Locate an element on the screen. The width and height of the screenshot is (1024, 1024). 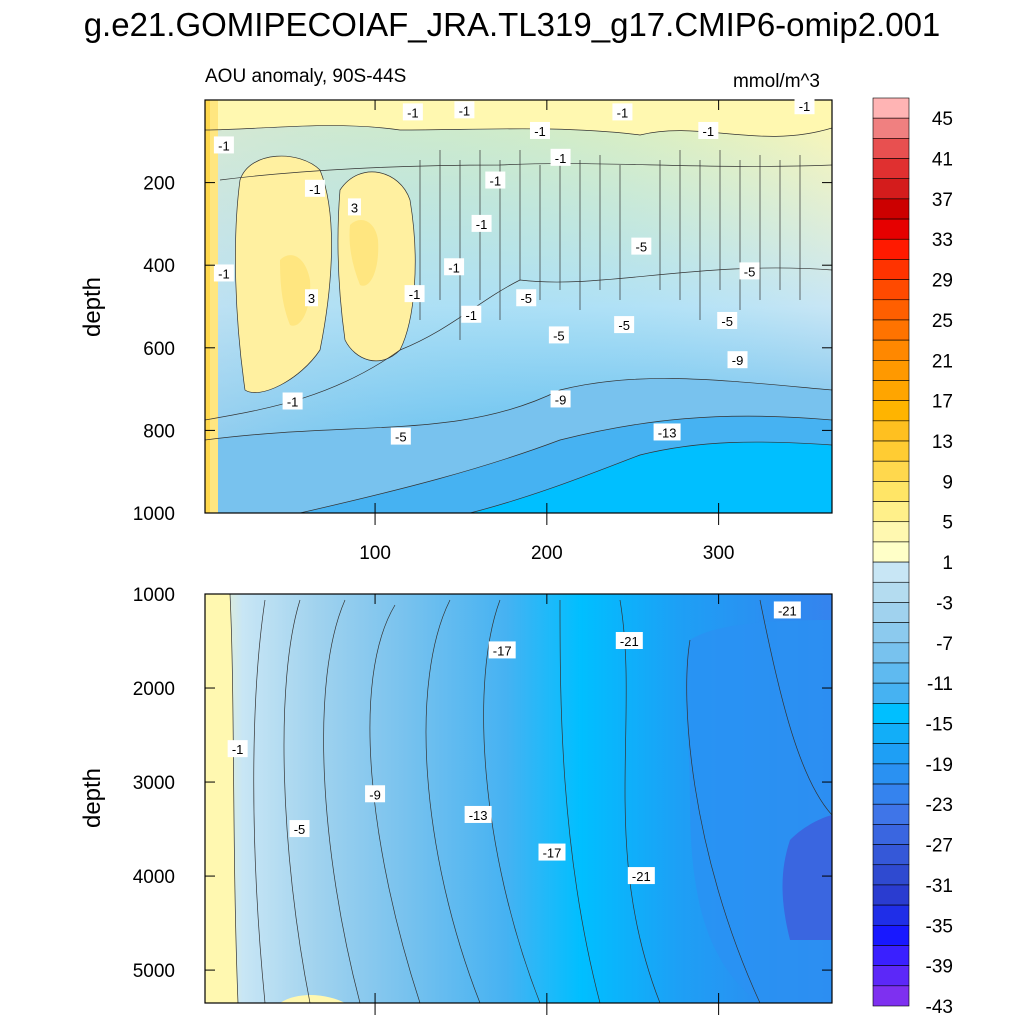
upper-y-axis-label: depth is located at coordinates (92, 307).